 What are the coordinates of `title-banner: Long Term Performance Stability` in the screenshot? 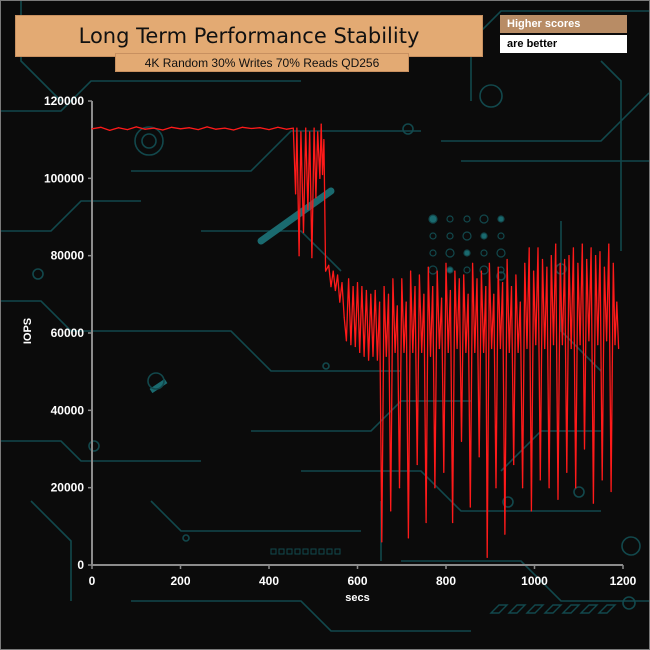 It's located at (249, 36).